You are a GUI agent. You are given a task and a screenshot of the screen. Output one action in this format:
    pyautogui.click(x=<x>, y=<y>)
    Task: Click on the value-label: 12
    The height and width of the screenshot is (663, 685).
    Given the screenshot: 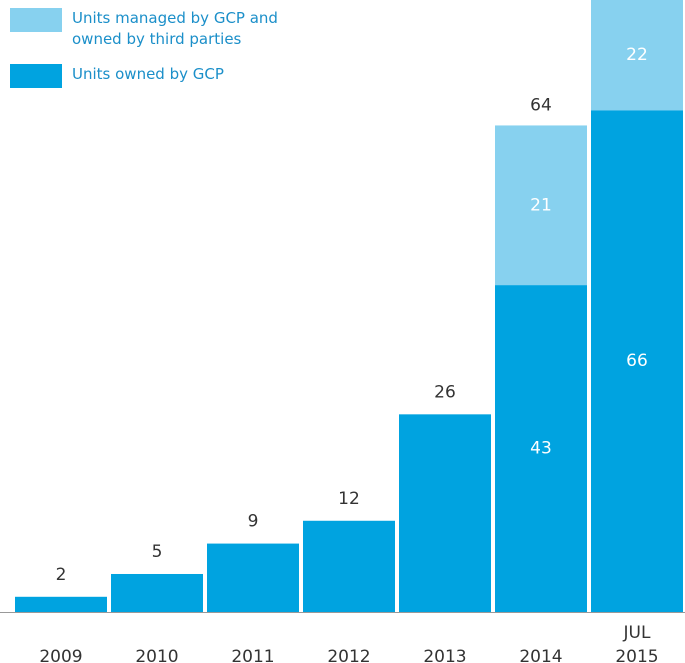 What is the action you would take?
    pyautogui.click(x=349, y=499)
    